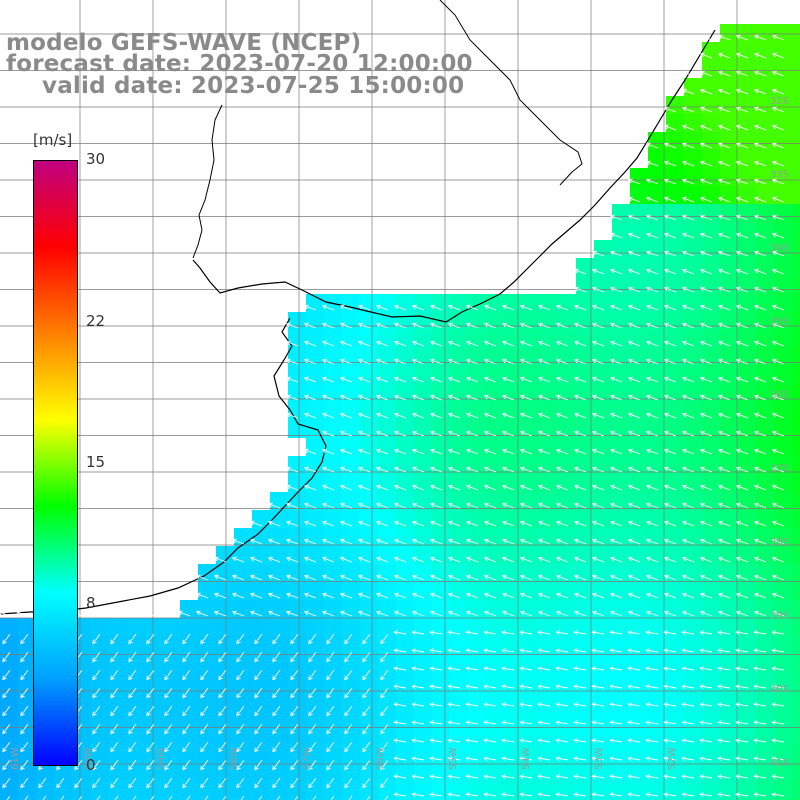  What do you see at coordinates (234, 758) in the screenshot?
I see `lon-label: 58W` at bounding box center [234, 758].